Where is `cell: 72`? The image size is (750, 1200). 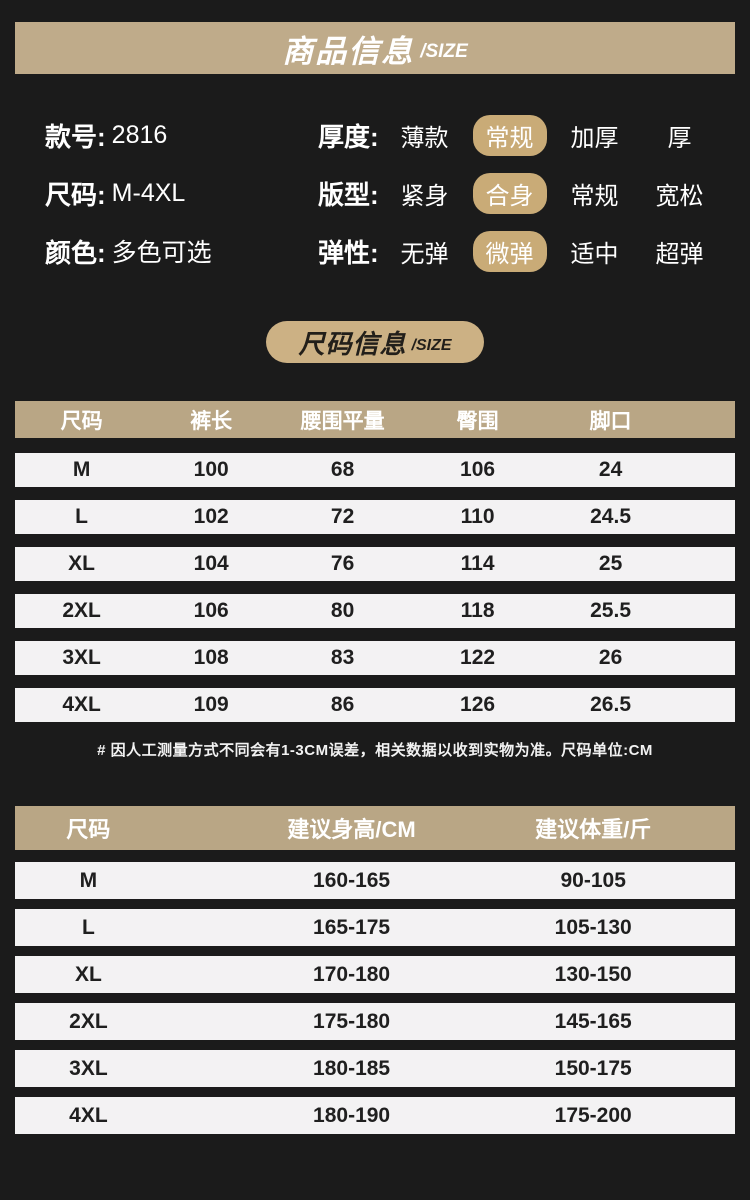 cell: 72 is located at coordinates (342, 516).